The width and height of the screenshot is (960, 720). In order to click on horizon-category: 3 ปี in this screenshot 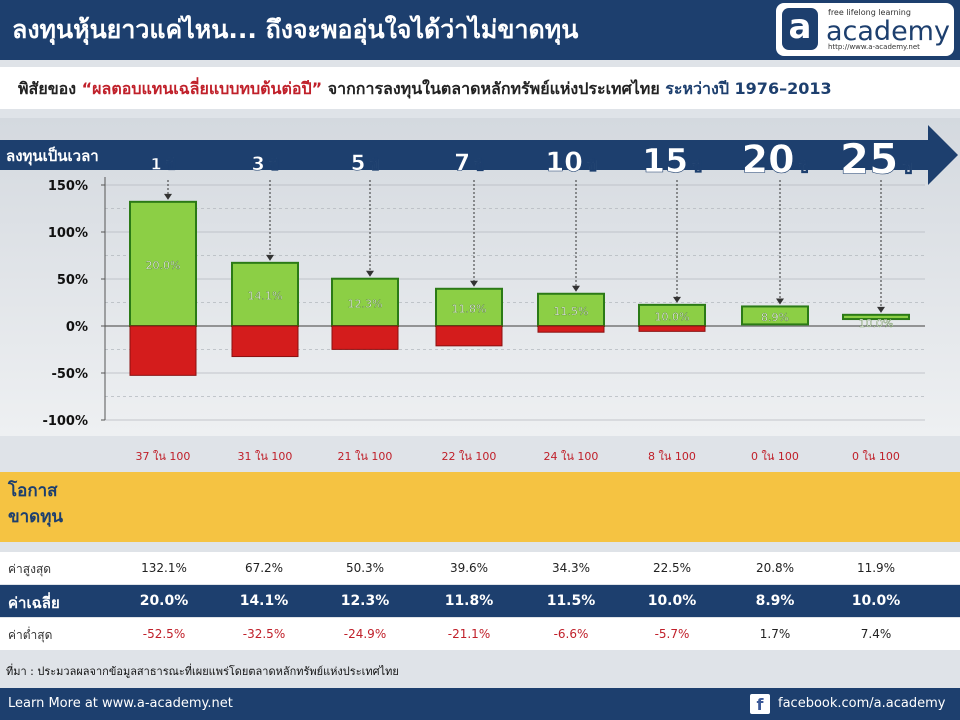, I will do `click(265, 164)`.